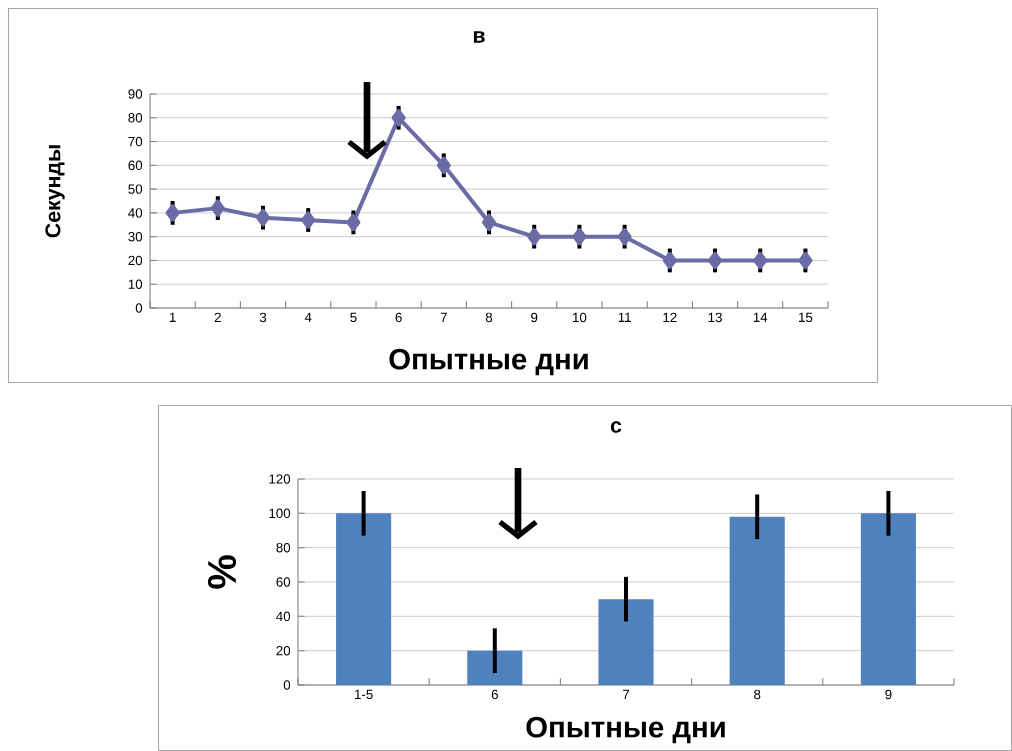 Image resolution: width=1012 pixels, height=751 pixels. I want to click on x-tick-label: 5, so click(353, 317).